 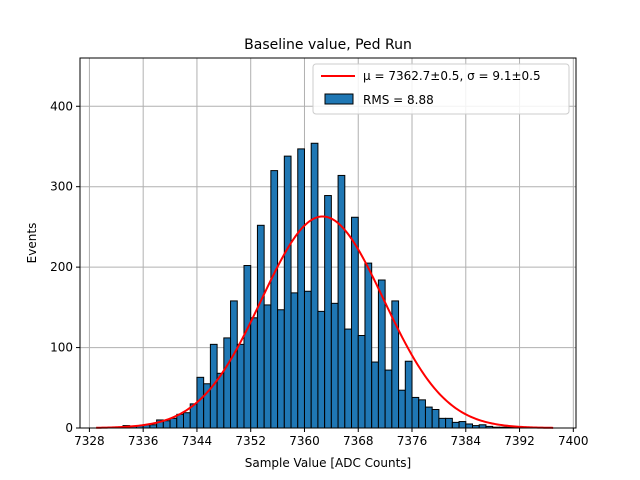 What do you see at coordinates (32, 243) in the screenshot?
I see `y-axis-label: Events` at bounding box center [32, 243].